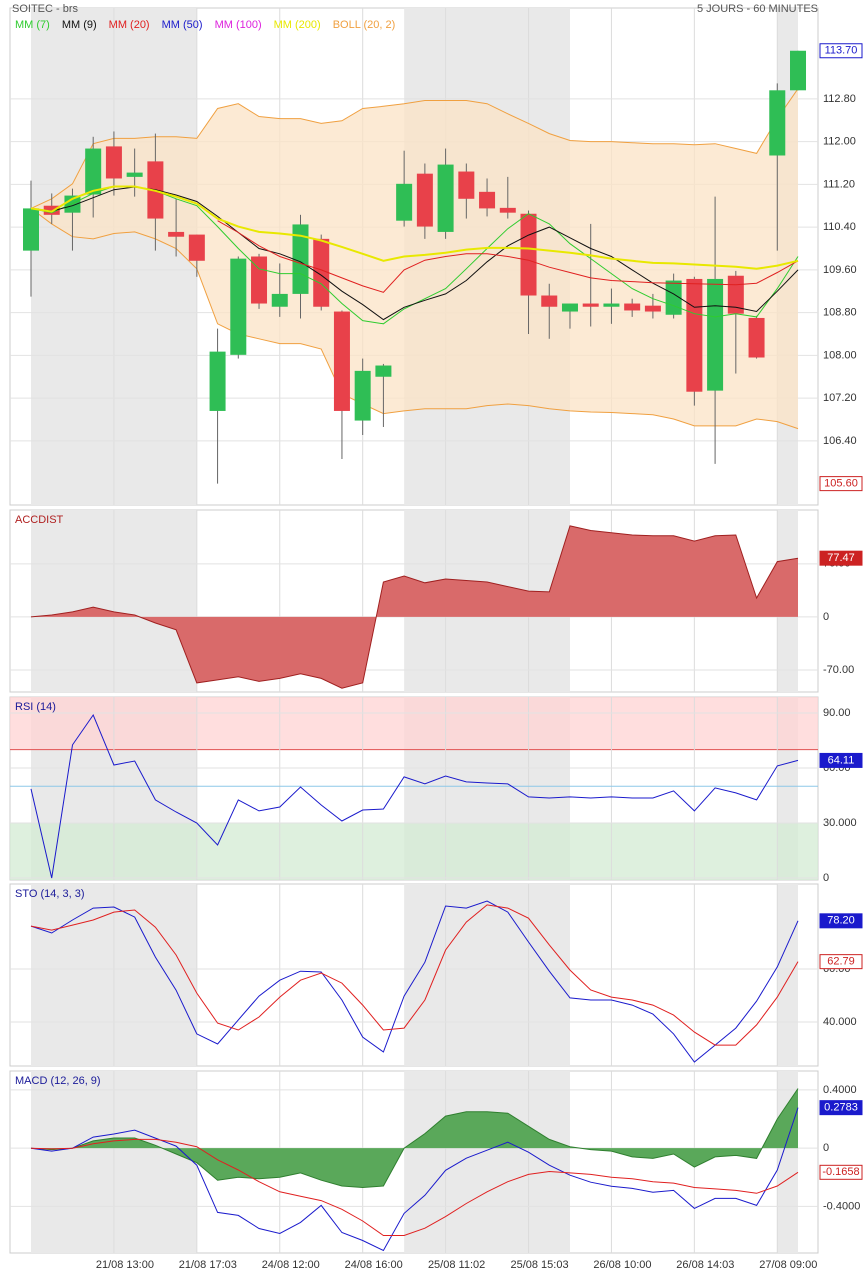 This screenshot has width=864, height=1280. Describe the element at coordinates (374, 1265) in the screenshot. I see `x-tick-label: 24/08 16:00` at that location.